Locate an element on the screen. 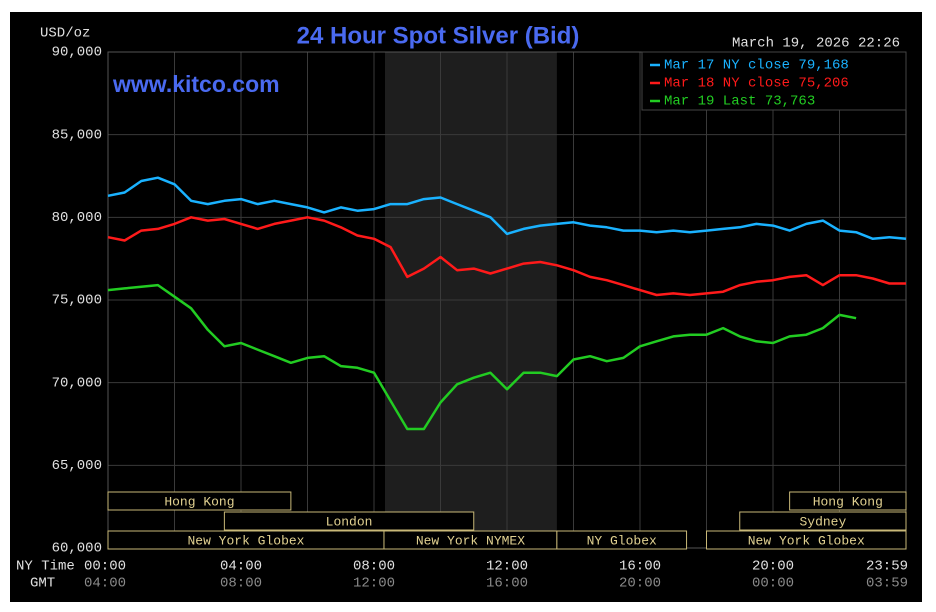  x2-tick-label: 16:00 is located at coordinates (507, 584).